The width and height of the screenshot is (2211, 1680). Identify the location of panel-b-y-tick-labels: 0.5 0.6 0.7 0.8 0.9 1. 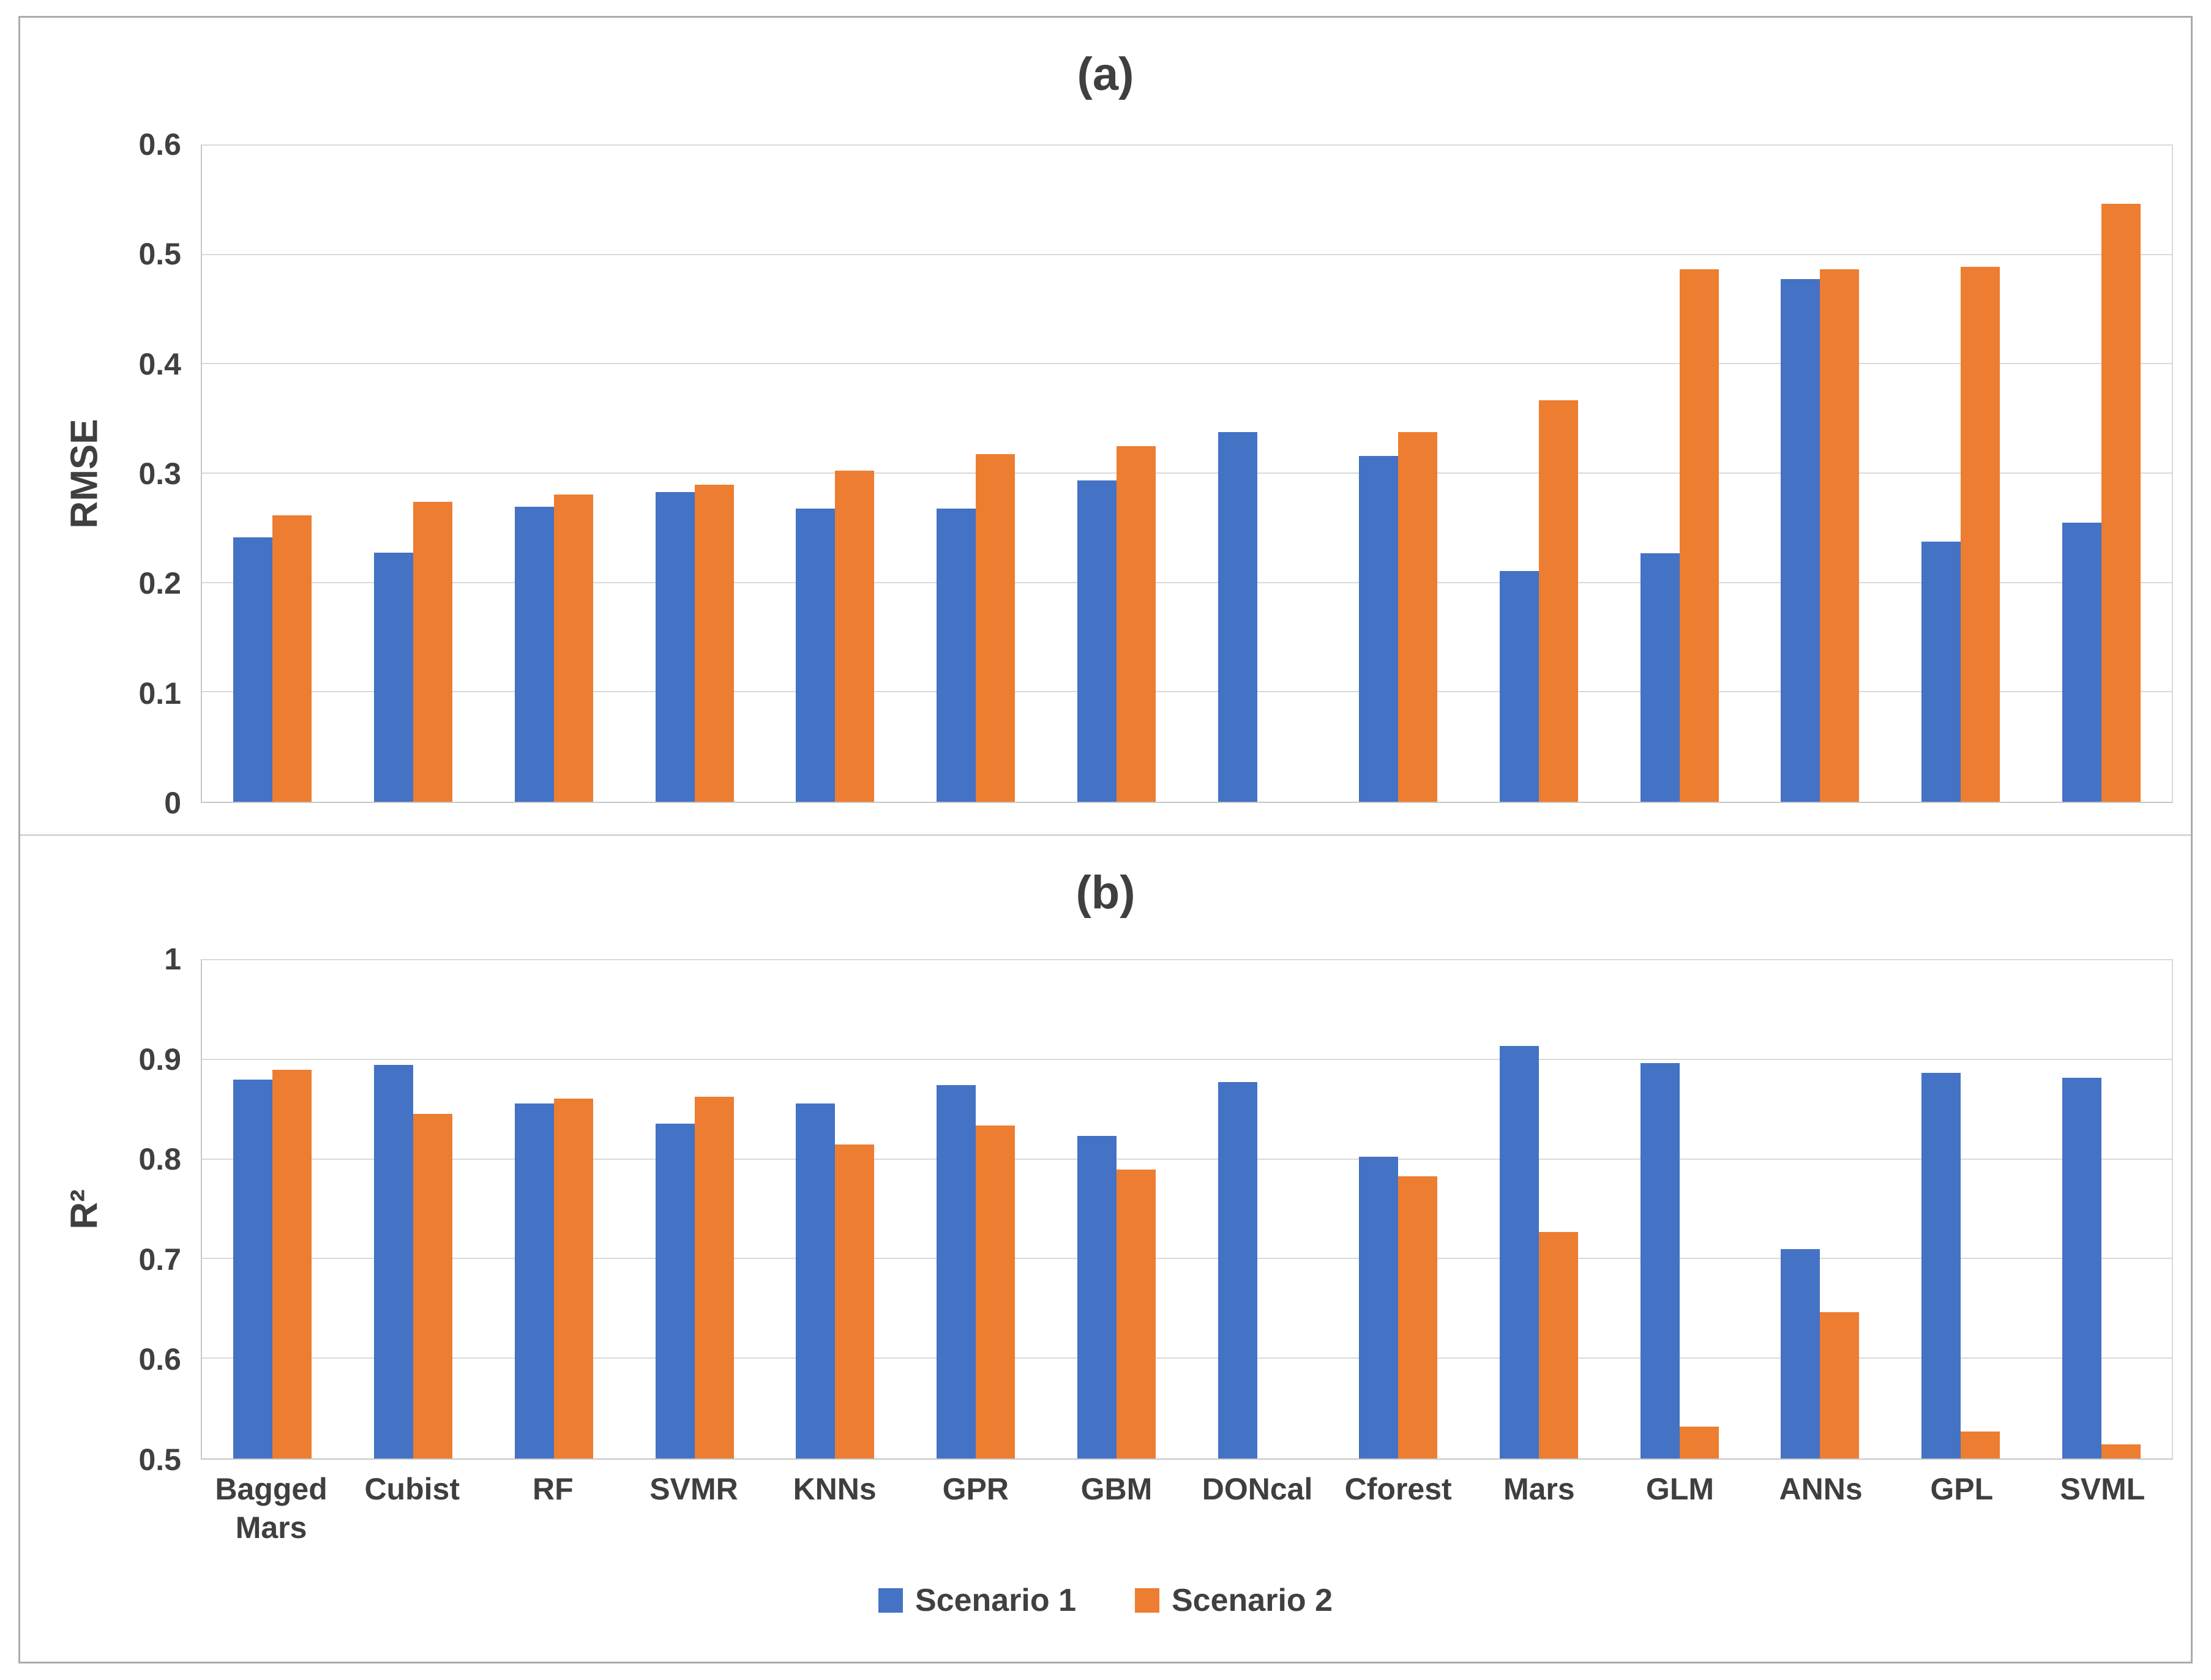
(90, 1209).